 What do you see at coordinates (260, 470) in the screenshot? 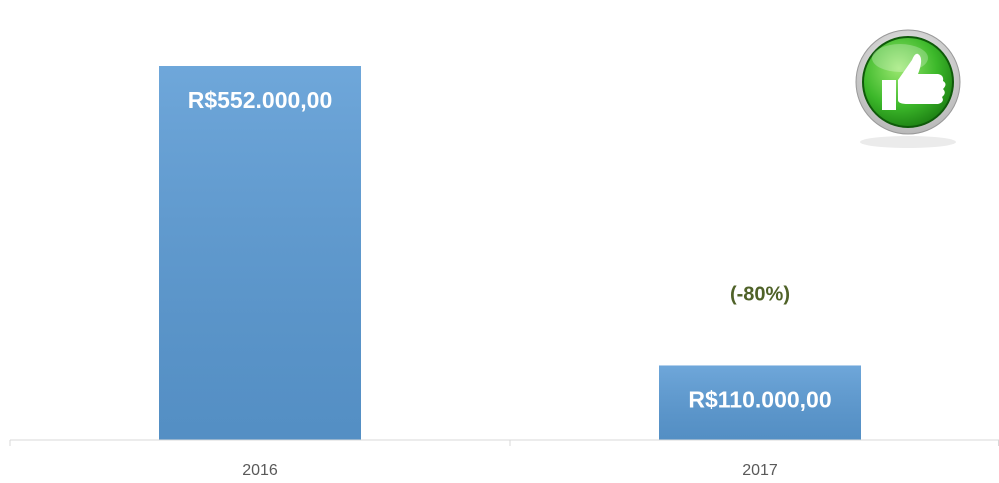
I see `x-tick-label: 2016` at bounding box center [260, 470].